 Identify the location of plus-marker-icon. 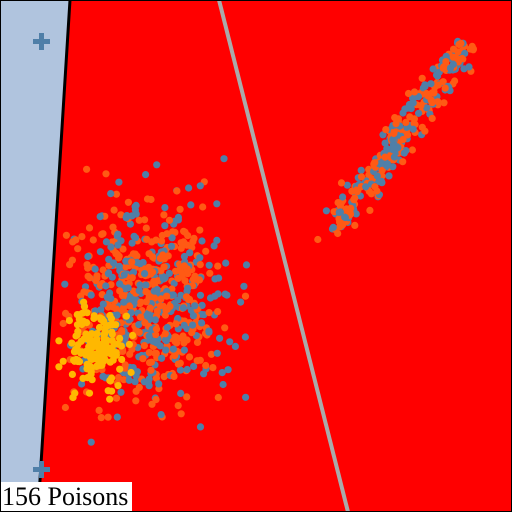
(41, 41).